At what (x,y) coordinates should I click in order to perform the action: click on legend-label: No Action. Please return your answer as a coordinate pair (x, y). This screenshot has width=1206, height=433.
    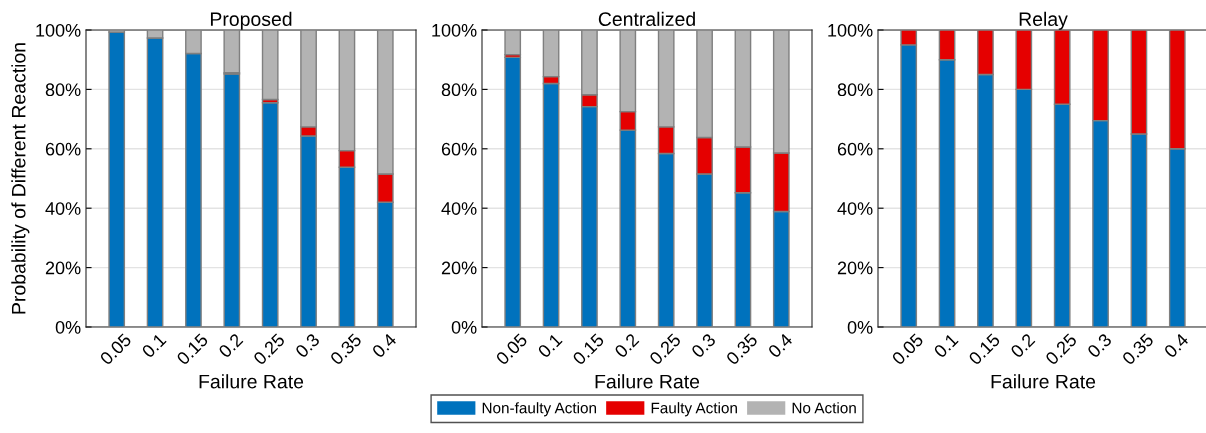
    Looking at the image, I should click on (824, 408).